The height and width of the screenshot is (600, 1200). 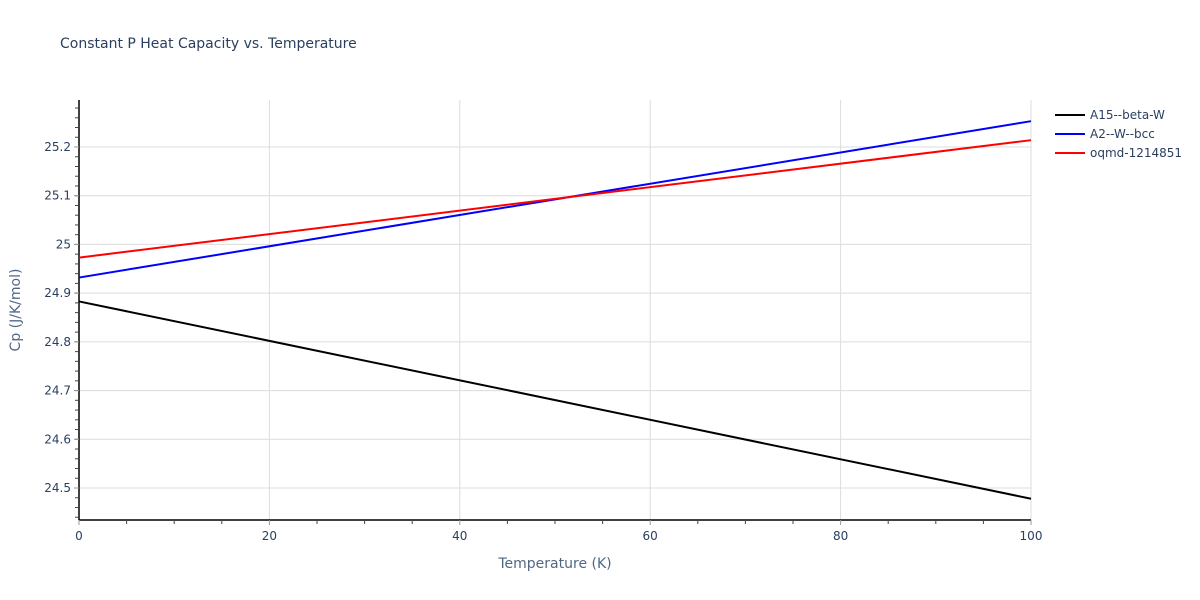 I want to click on x-tick-label: 80, so click(x=840, y=536).